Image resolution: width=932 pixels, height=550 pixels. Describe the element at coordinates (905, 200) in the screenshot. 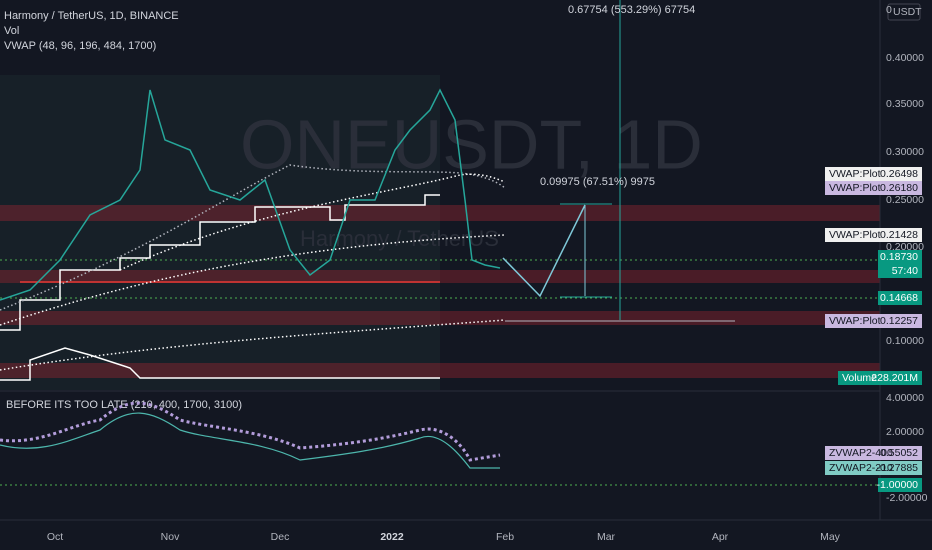

I see `price-label: 0.25000` at that location.